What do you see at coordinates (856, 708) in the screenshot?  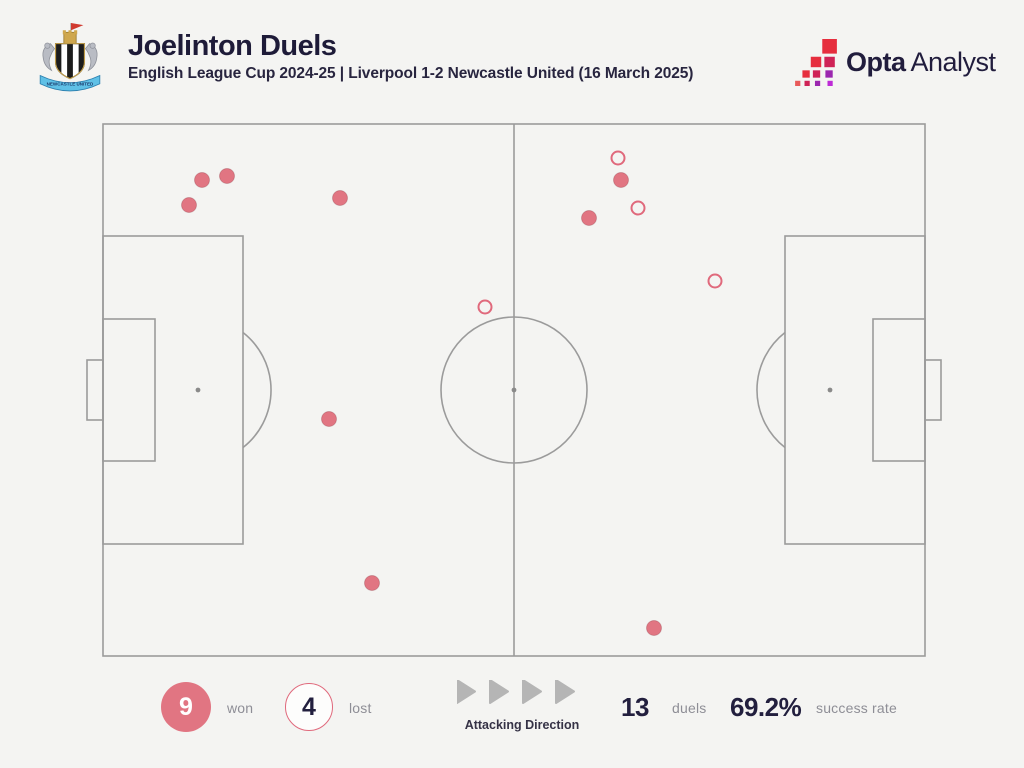 I see `success-rate-label: success rate` at bounding box center [856, 708].